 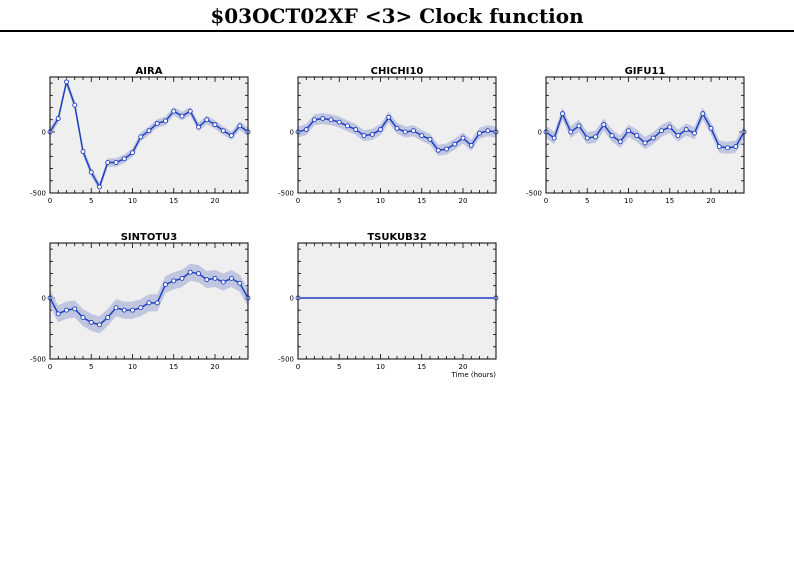 I want to click on page-title: $03OCT02XF <3> Clock function, so click(x=397, y=16).